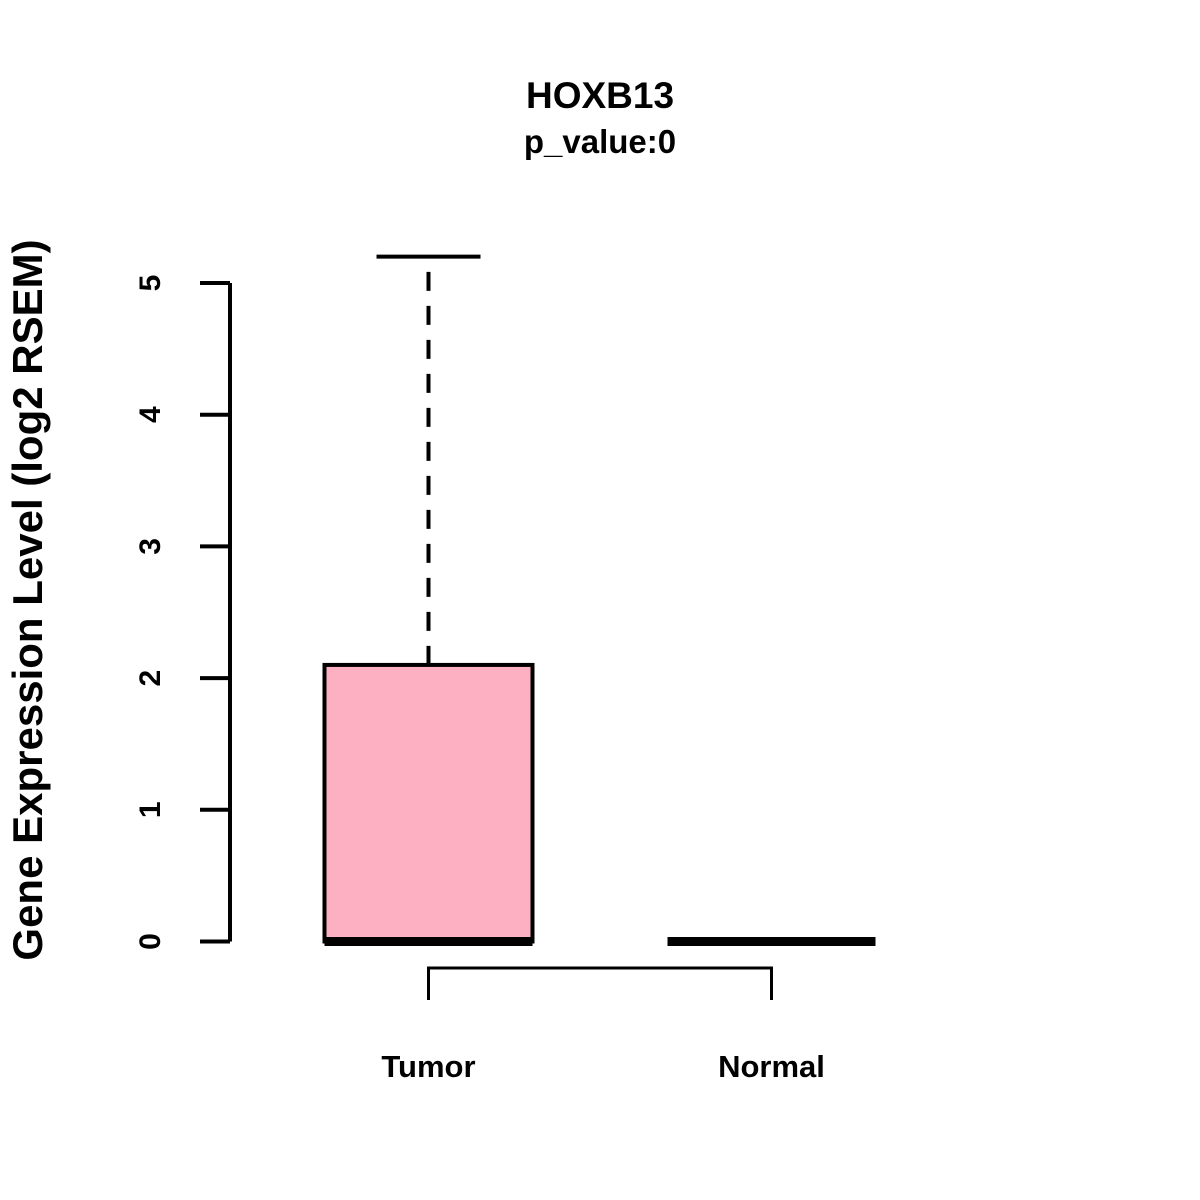 The width and height of the screenshot is (1200, 1200). What do you see at coordinates (600, 141) in the screenshot?
I see `chart-subtitle: p_value:0` at bounding box center [600, 141].